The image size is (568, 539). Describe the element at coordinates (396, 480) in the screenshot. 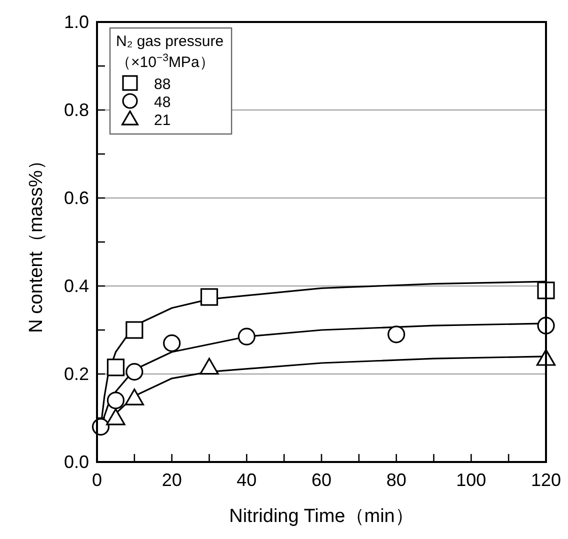

I see `x-tick-label: 80` at that location.